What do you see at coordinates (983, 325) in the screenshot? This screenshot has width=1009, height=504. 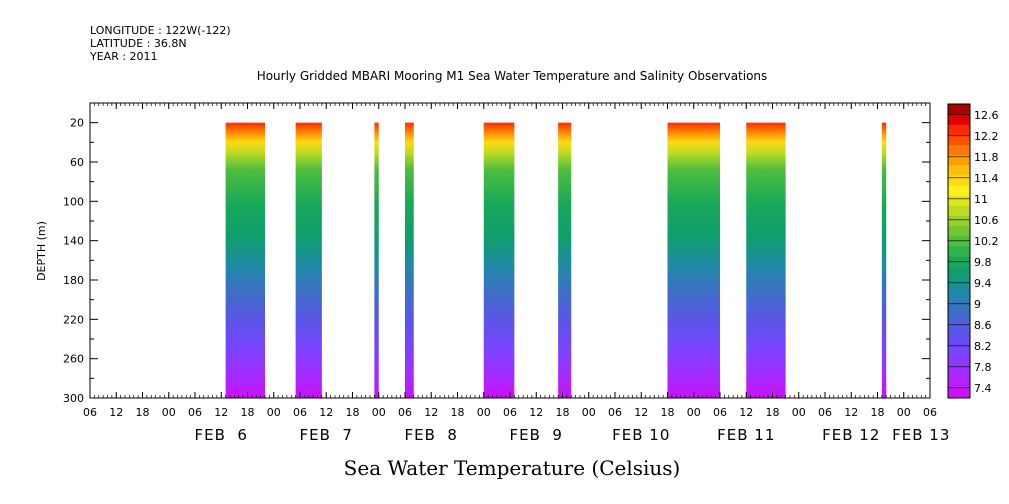 I see `colorbar-tick-label: 8.6` at bounding box center [983, 325].